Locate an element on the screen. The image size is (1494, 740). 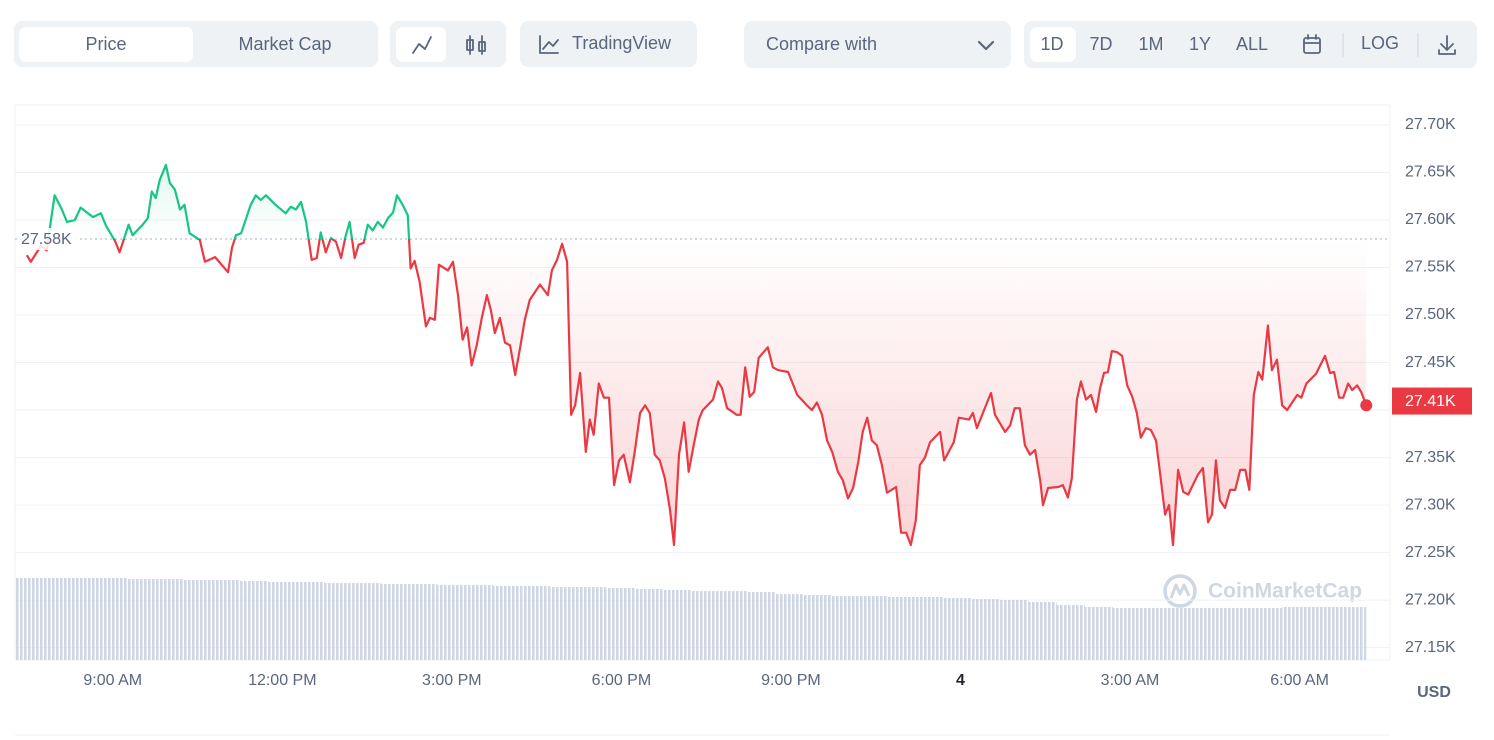
download-button is located at coordinates (1447, 45).